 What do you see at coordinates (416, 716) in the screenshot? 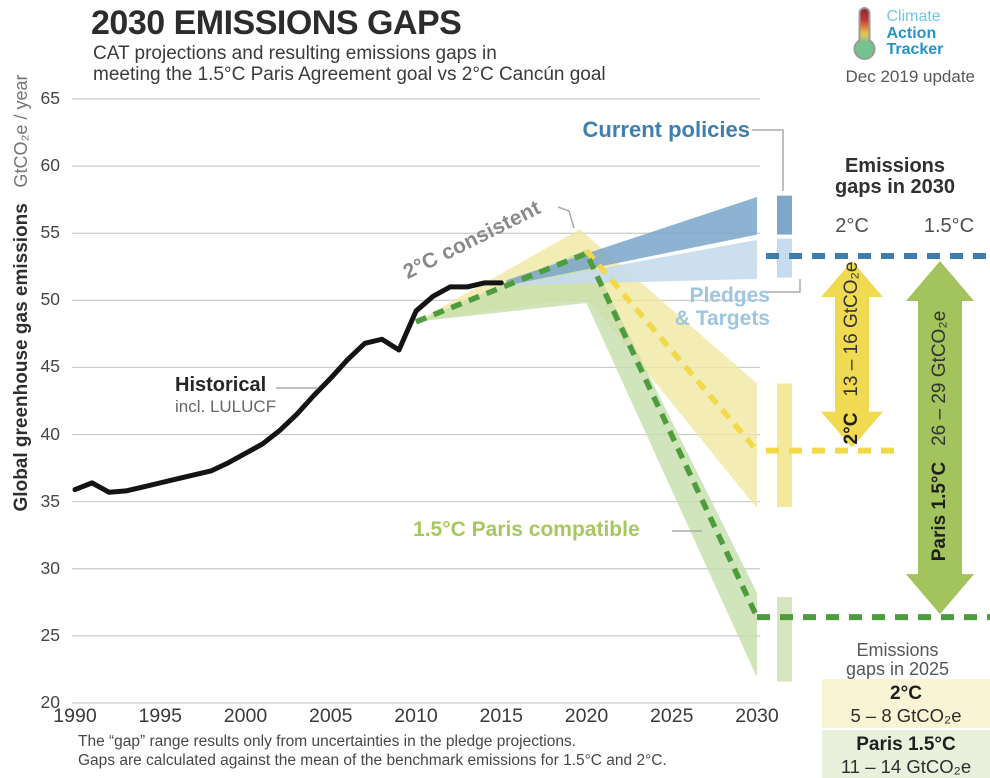
I see `x-tick-2010: 2010` at bounding box center [416, 716].